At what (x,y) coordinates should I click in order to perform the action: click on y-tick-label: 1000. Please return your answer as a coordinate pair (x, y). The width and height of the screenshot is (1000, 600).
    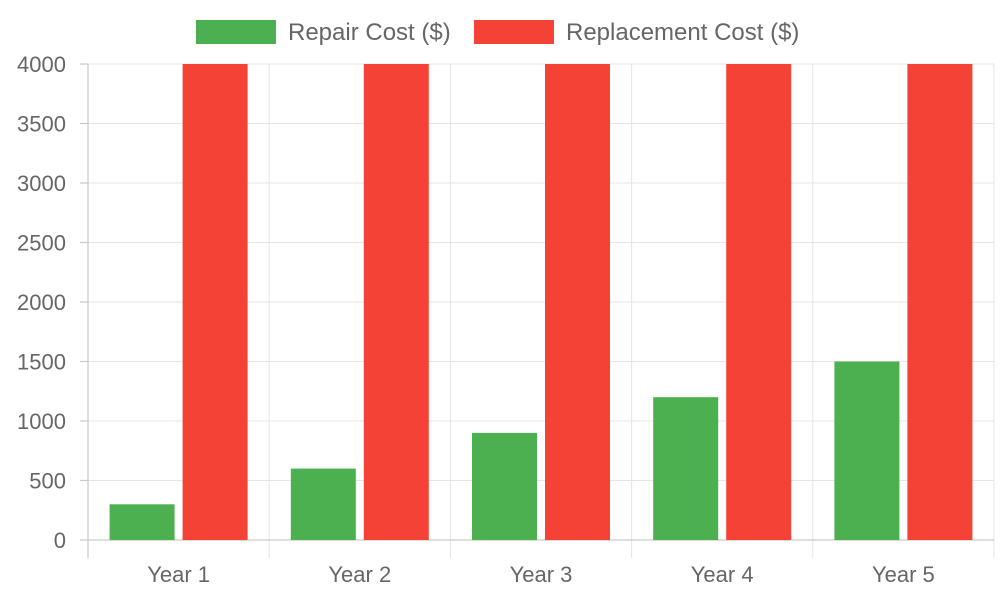
    Looking at the image, I should click on (41, 421).